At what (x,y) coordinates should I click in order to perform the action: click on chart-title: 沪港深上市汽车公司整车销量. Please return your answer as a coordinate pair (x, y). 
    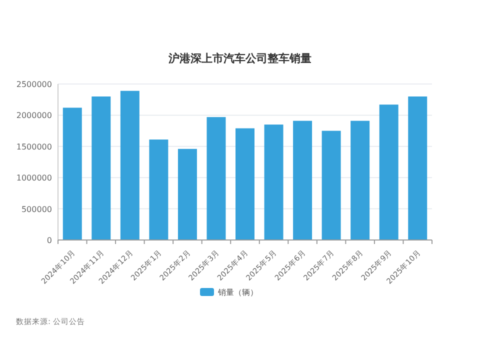
    Looking at the image, I should click on (240, 58).